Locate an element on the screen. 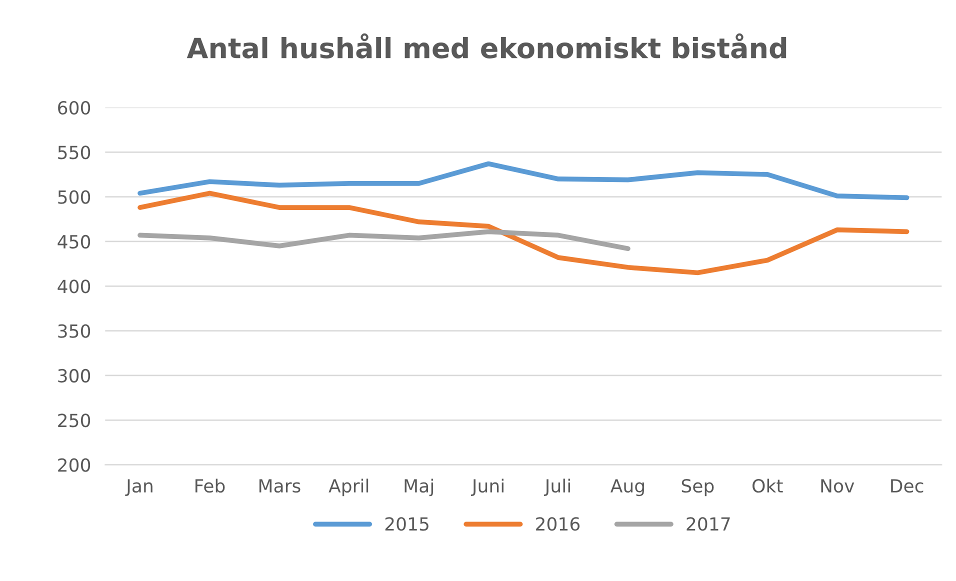 The height and width of the screenshot is (581, 956). x-tick-label: Juni is located at coordinates (487, 487).